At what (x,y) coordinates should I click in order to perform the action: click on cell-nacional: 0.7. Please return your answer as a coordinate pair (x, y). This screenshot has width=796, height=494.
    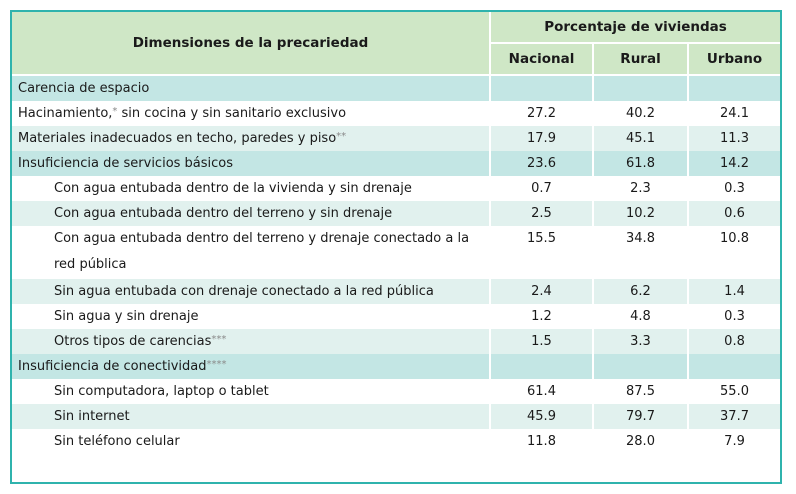
    Looking at the image, I should click on (542, 188).